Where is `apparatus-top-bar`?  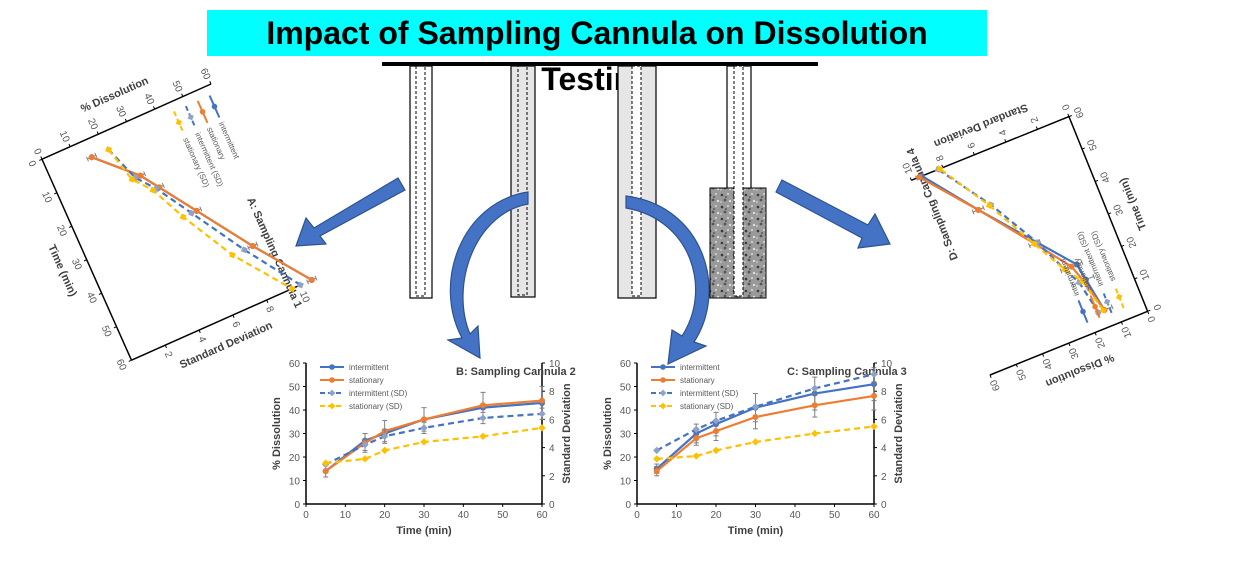 apparatus-top-bar is located at coordinates (600, 64).